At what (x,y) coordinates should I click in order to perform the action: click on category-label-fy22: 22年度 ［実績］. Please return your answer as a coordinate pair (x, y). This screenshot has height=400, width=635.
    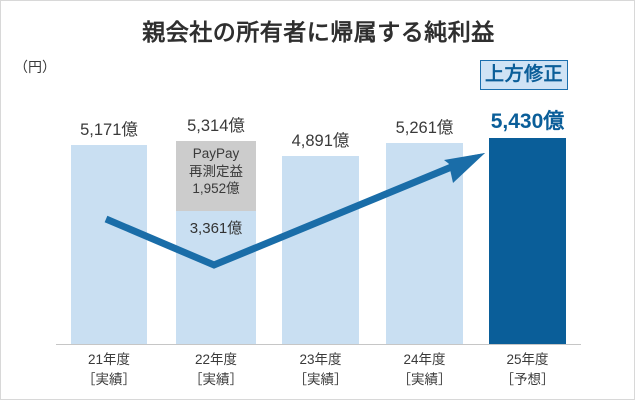
    Looking at the image, I should click on (216, 369).